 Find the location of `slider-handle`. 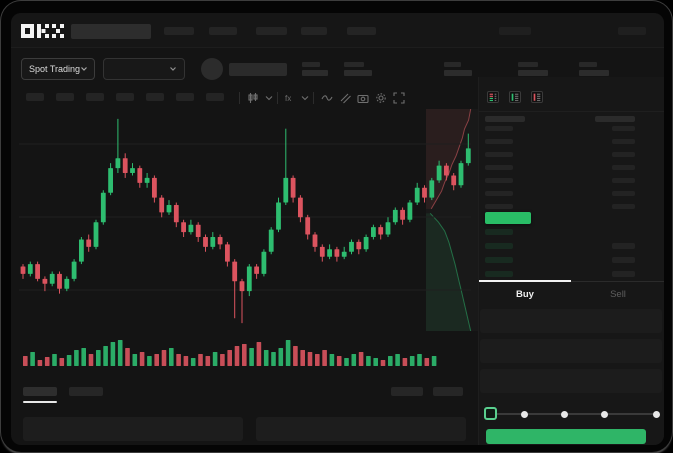

slider-handle is located at coordinates (490, 413).